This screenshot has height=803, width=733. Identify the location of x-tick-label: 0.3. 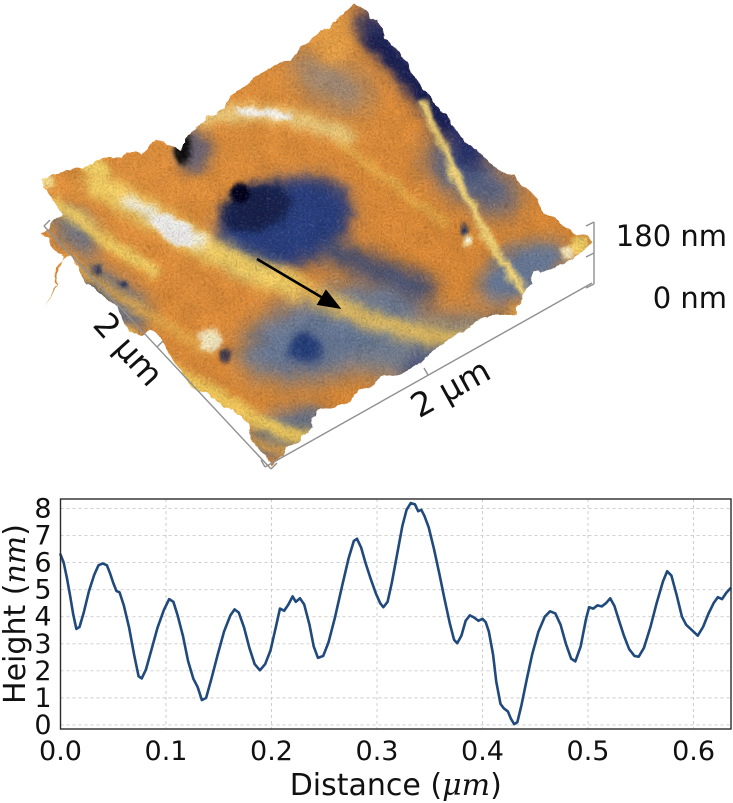
(377, 751).